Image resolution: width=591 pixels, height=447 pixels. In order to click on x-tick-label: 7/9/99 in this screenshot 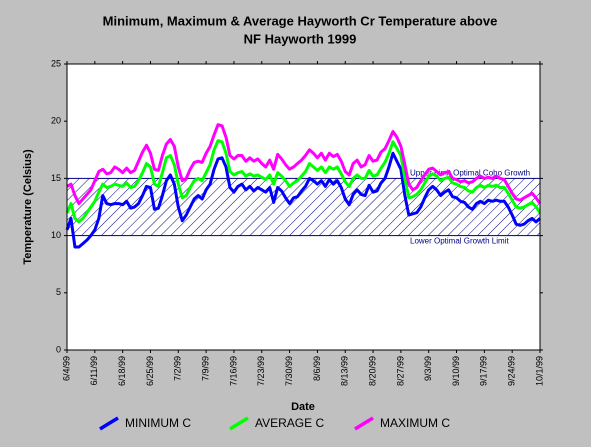, I will do `click(205, 368)`.